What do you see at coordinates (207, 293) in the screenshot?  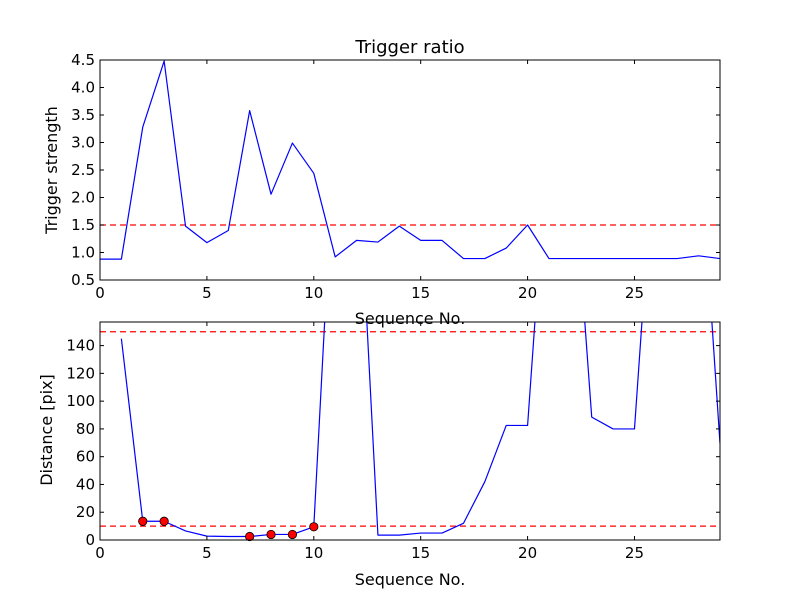 I see `top-xtick-label-1: 5` at bounding box center [207, 293].